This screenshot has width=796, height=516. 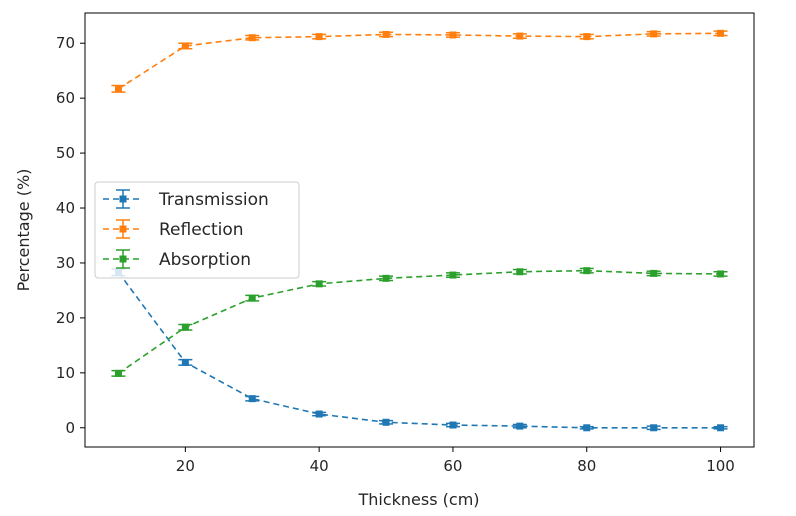 I want to click on legend-label: Transmission, so click(x=213, y=200).